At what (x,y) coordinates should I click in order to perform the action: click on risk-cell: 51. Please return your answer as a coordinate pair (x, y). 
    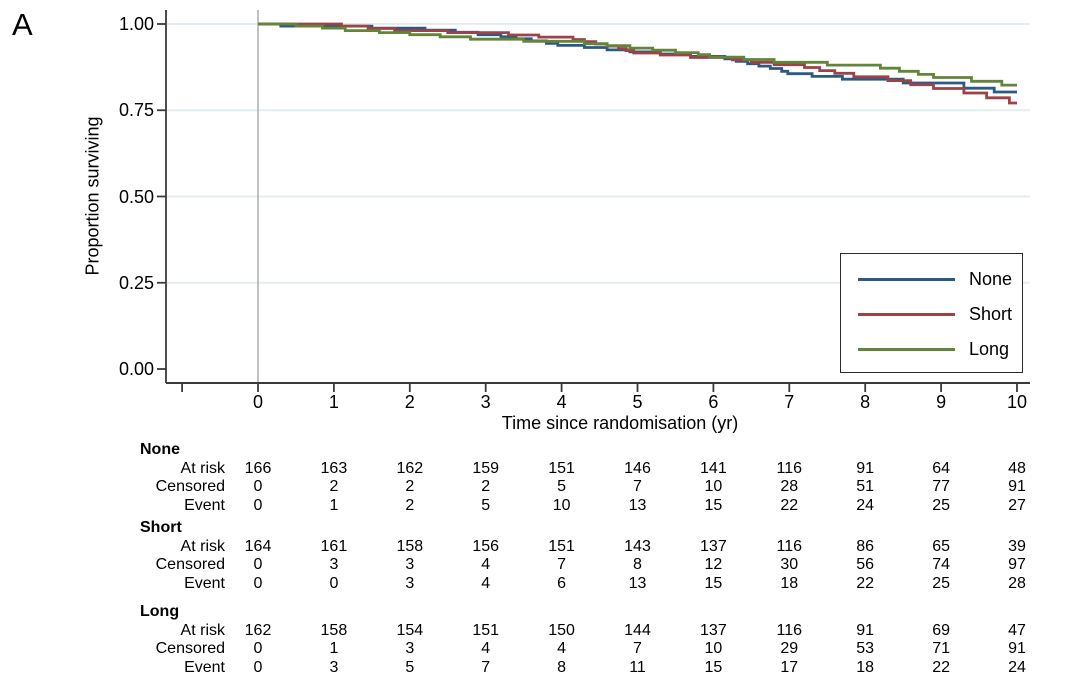
    Looking at the image, I should click on (865, 487).